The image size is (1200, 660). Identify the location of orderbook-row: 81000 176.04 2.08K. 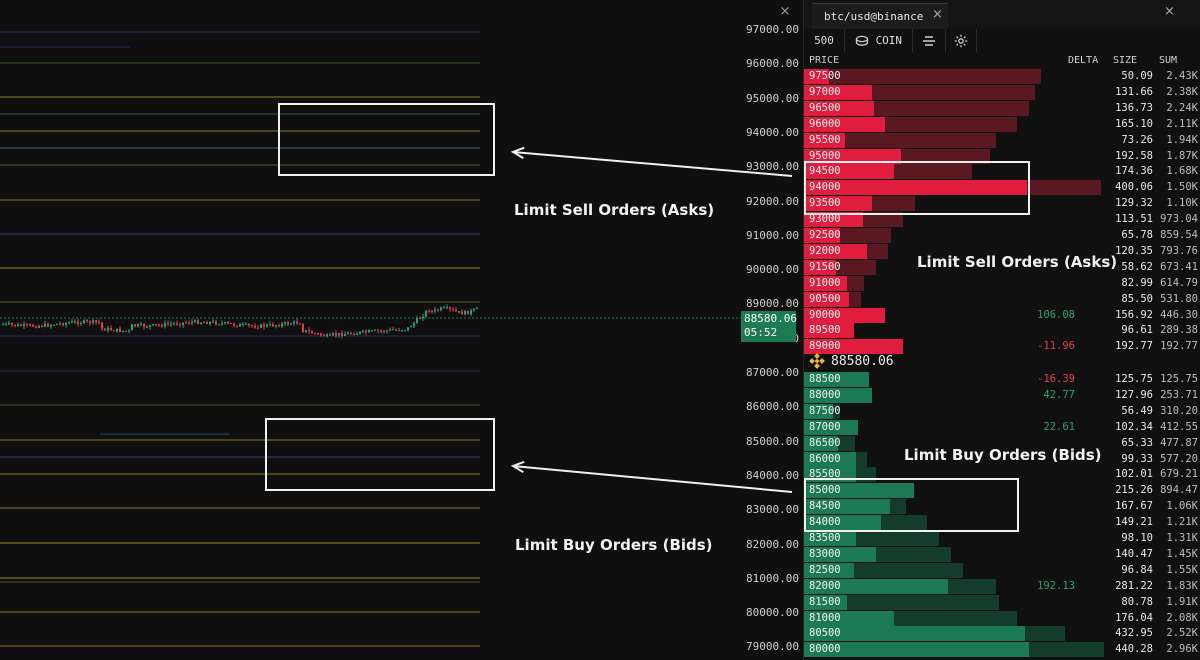
(1002, 618).